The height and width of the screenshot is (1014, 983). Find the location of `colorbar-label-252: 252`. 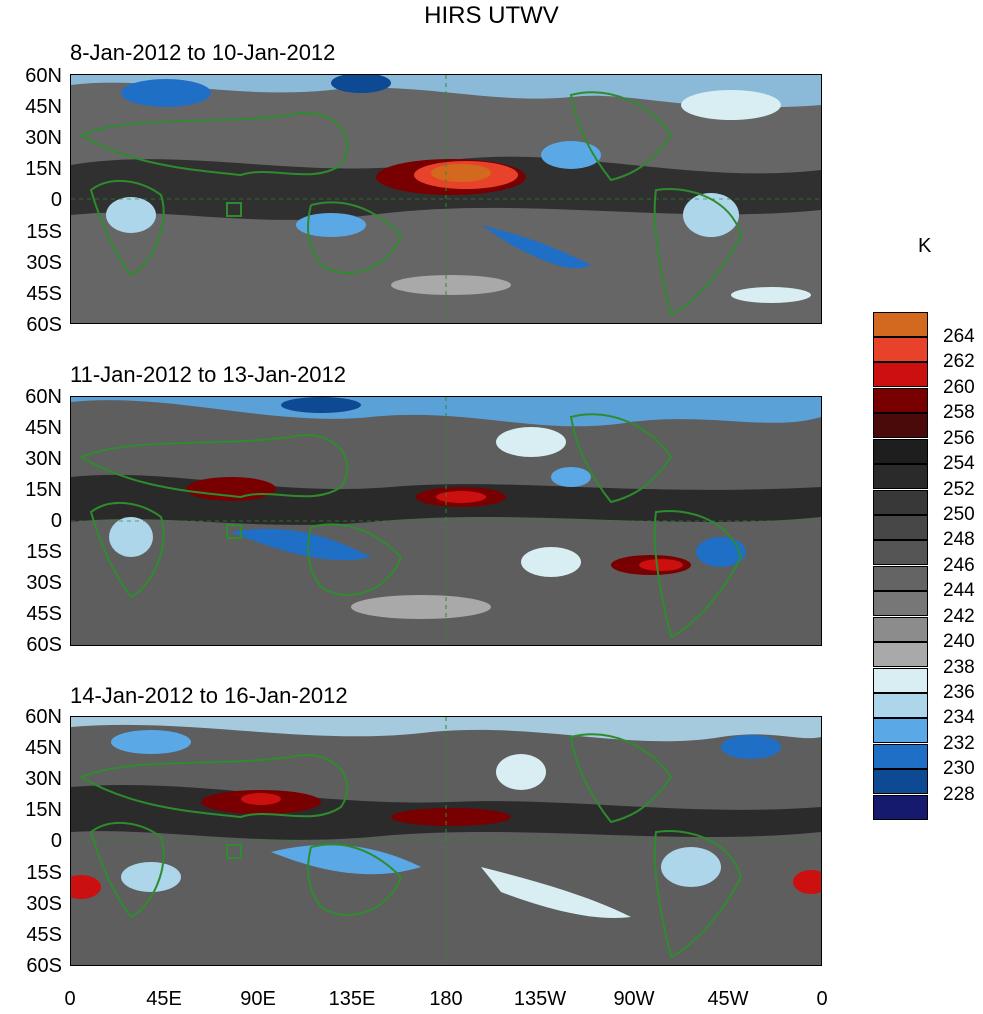

colorbar-label-252: 252 is located at coordinates (959, 489).